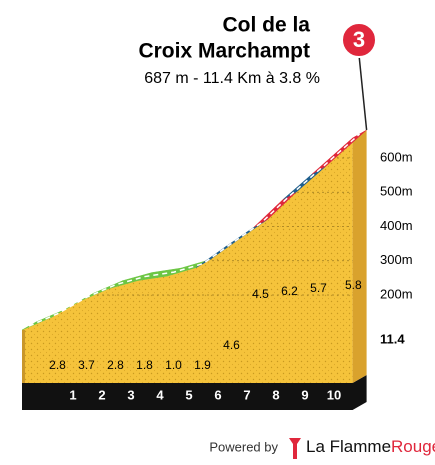  I want to click on x-tick-label: 5, so click(188, 394).